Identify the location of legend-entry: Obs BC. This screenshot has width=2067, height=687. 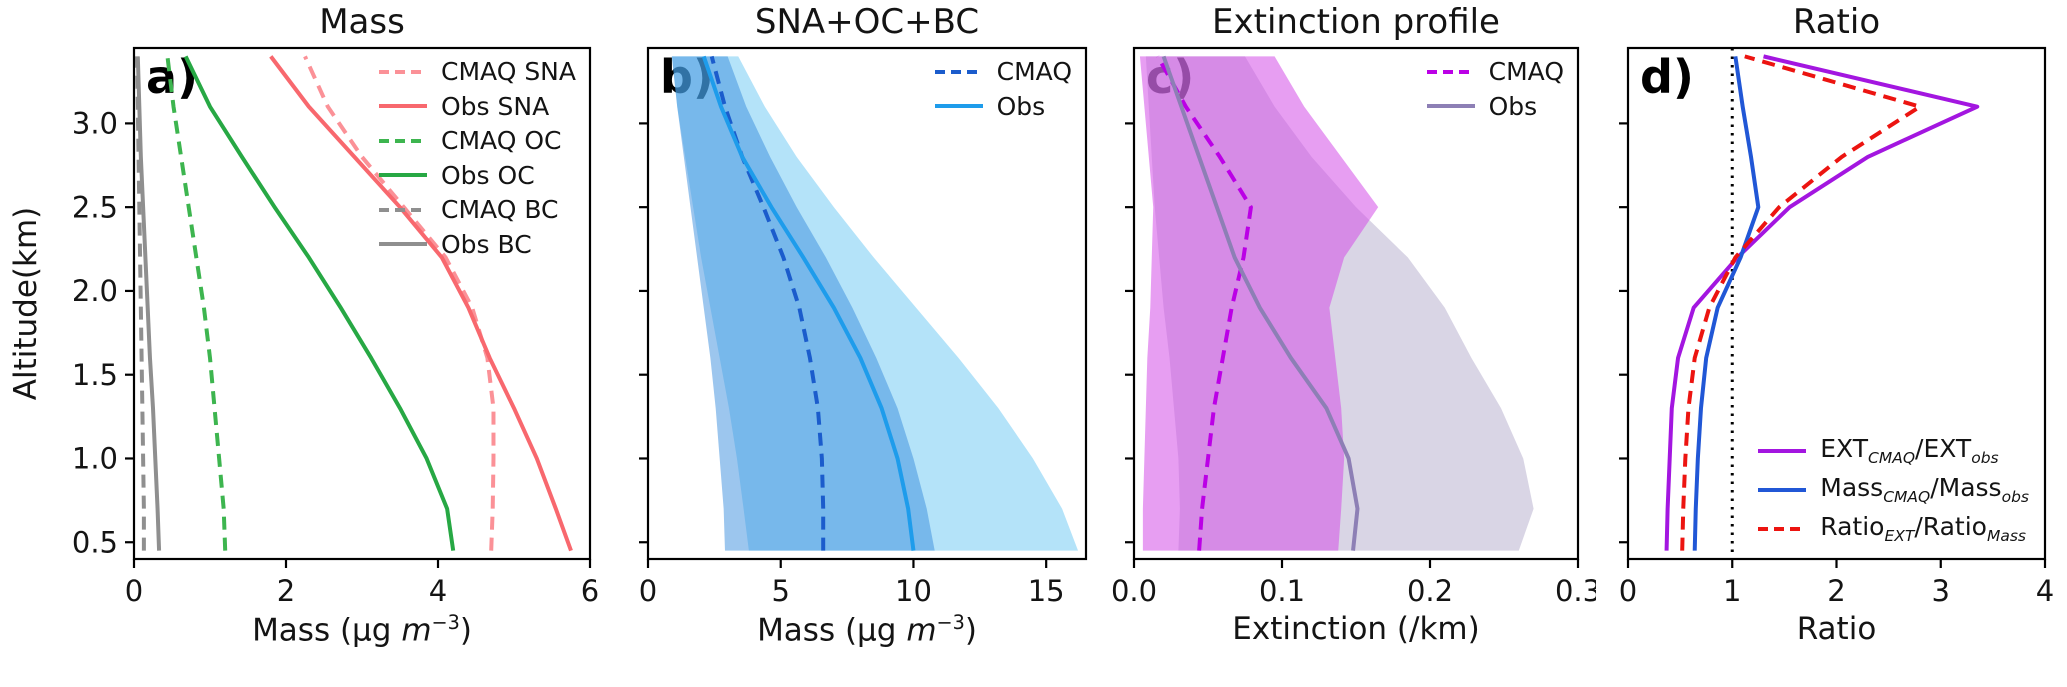
(476, 244).